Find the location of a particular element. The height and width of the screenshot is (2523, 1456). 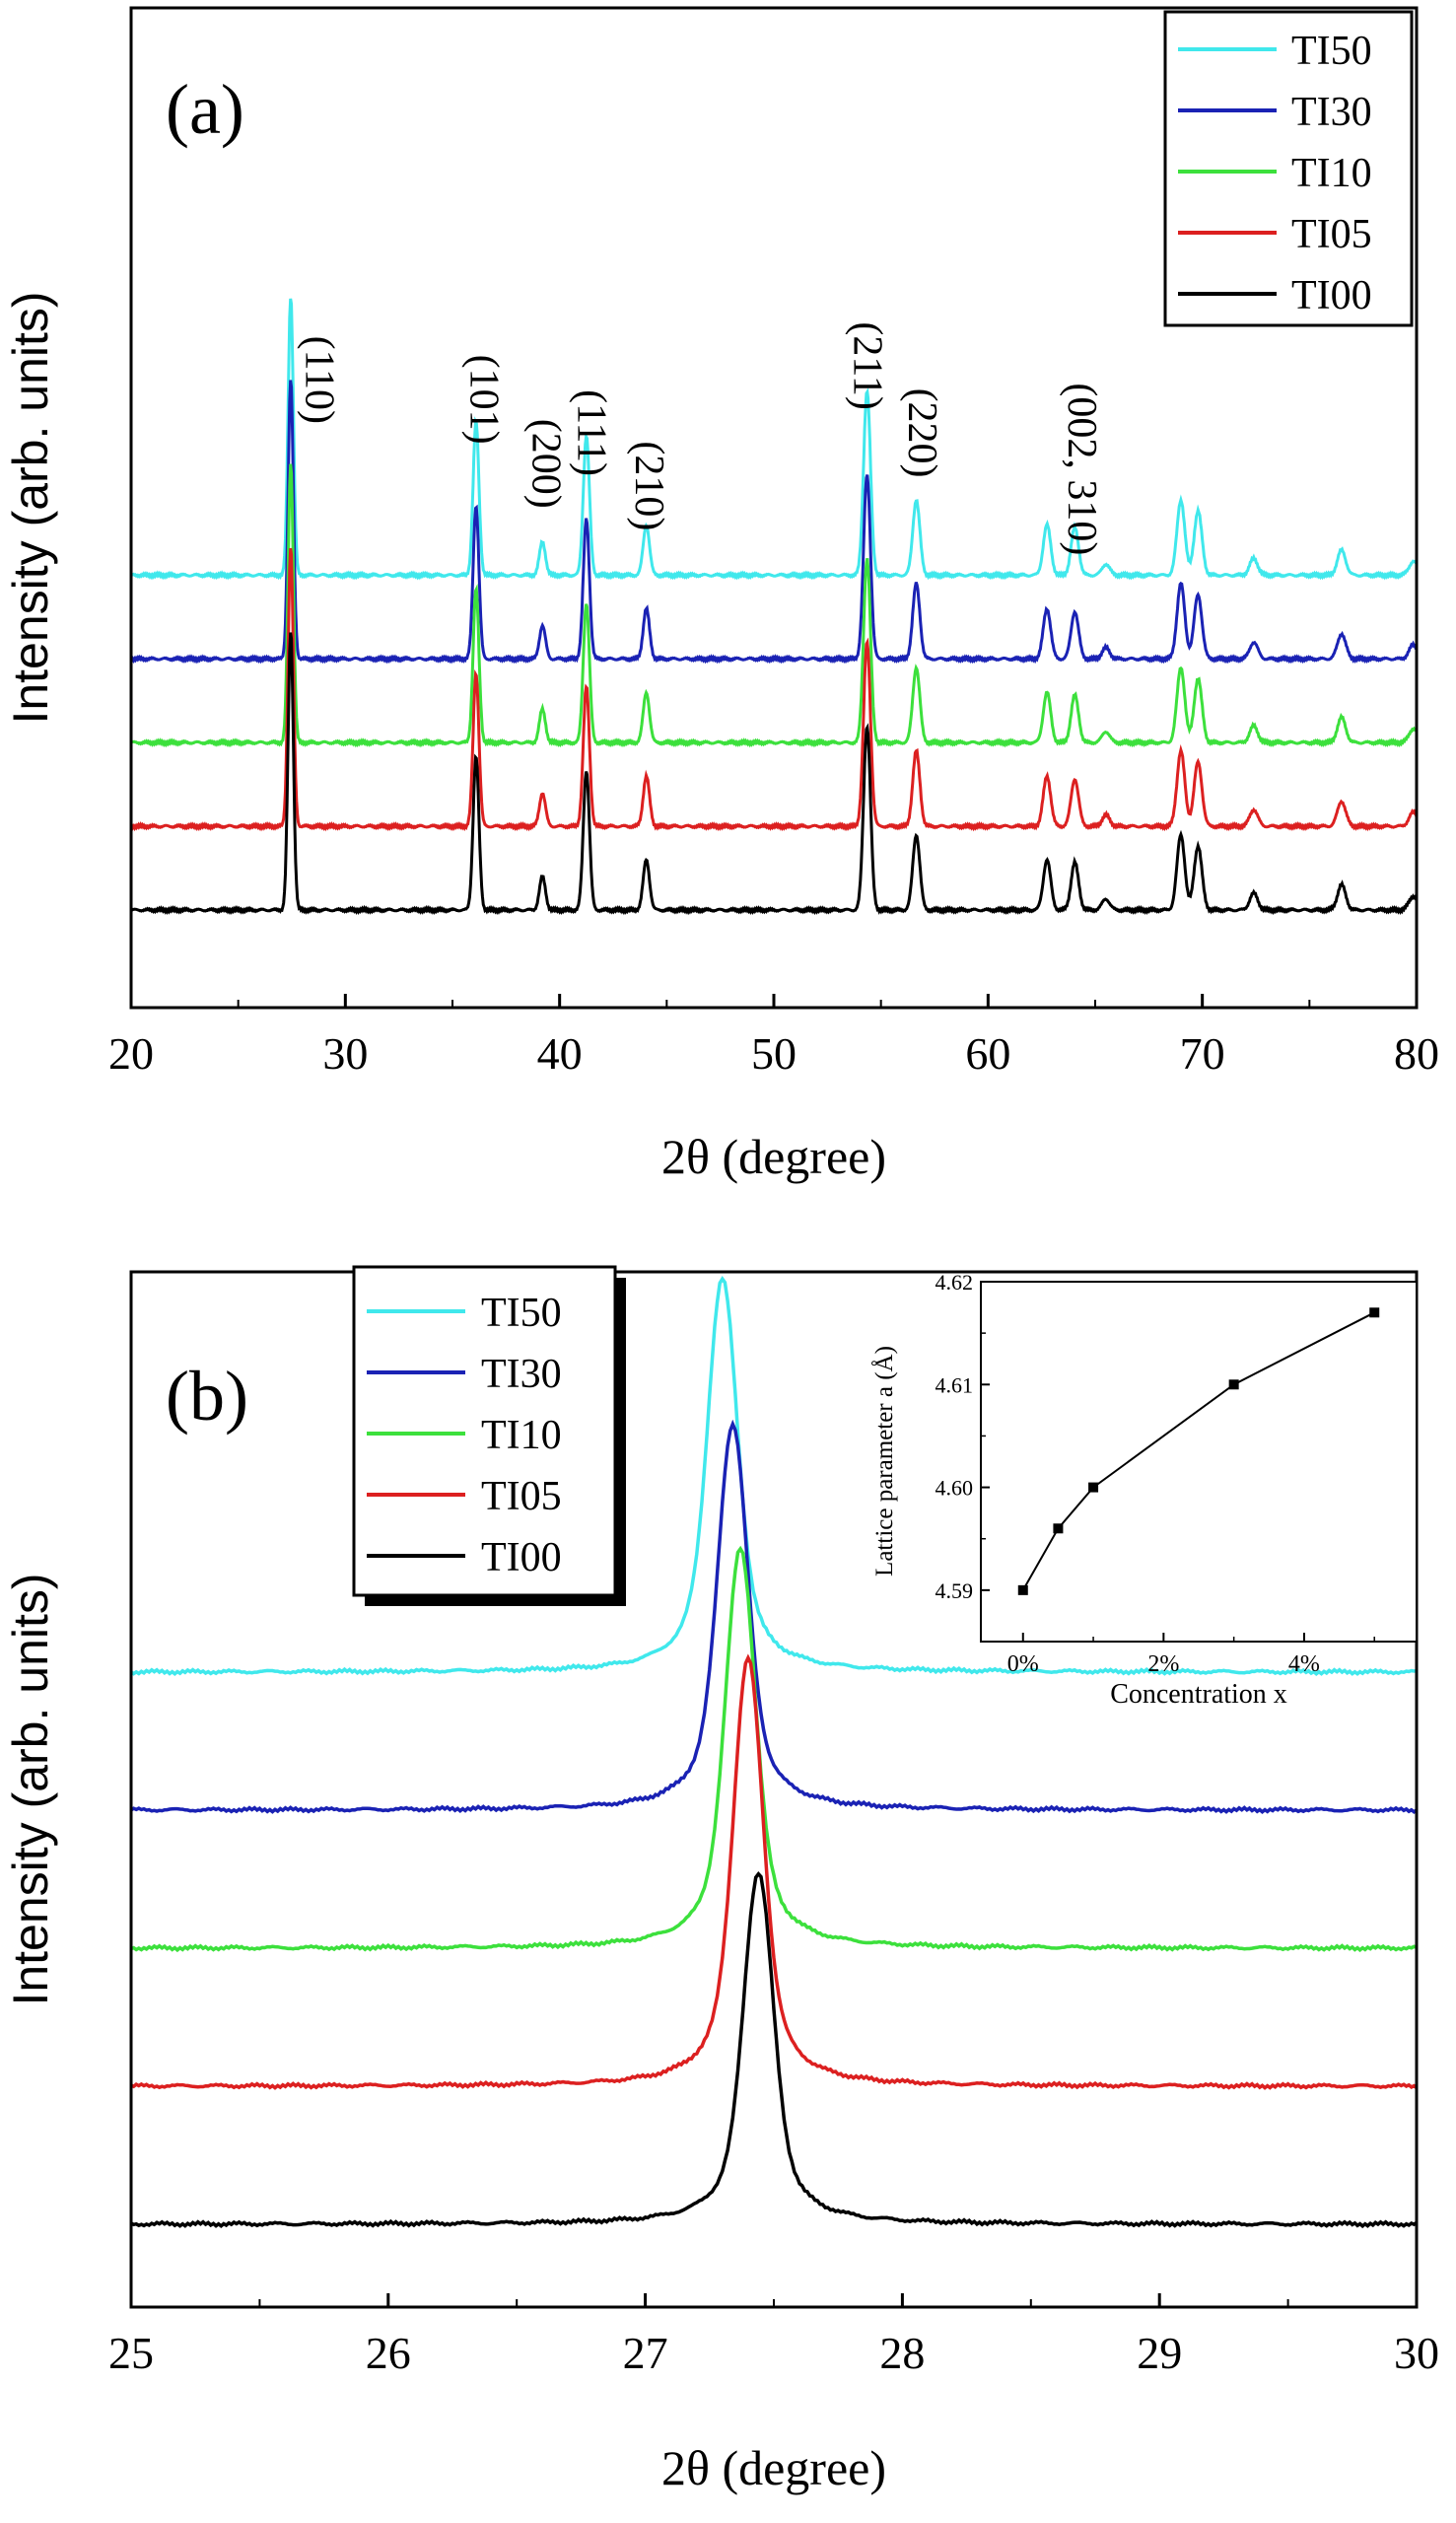

panel-a-series-ti30 is located at coordinates (773, 522).